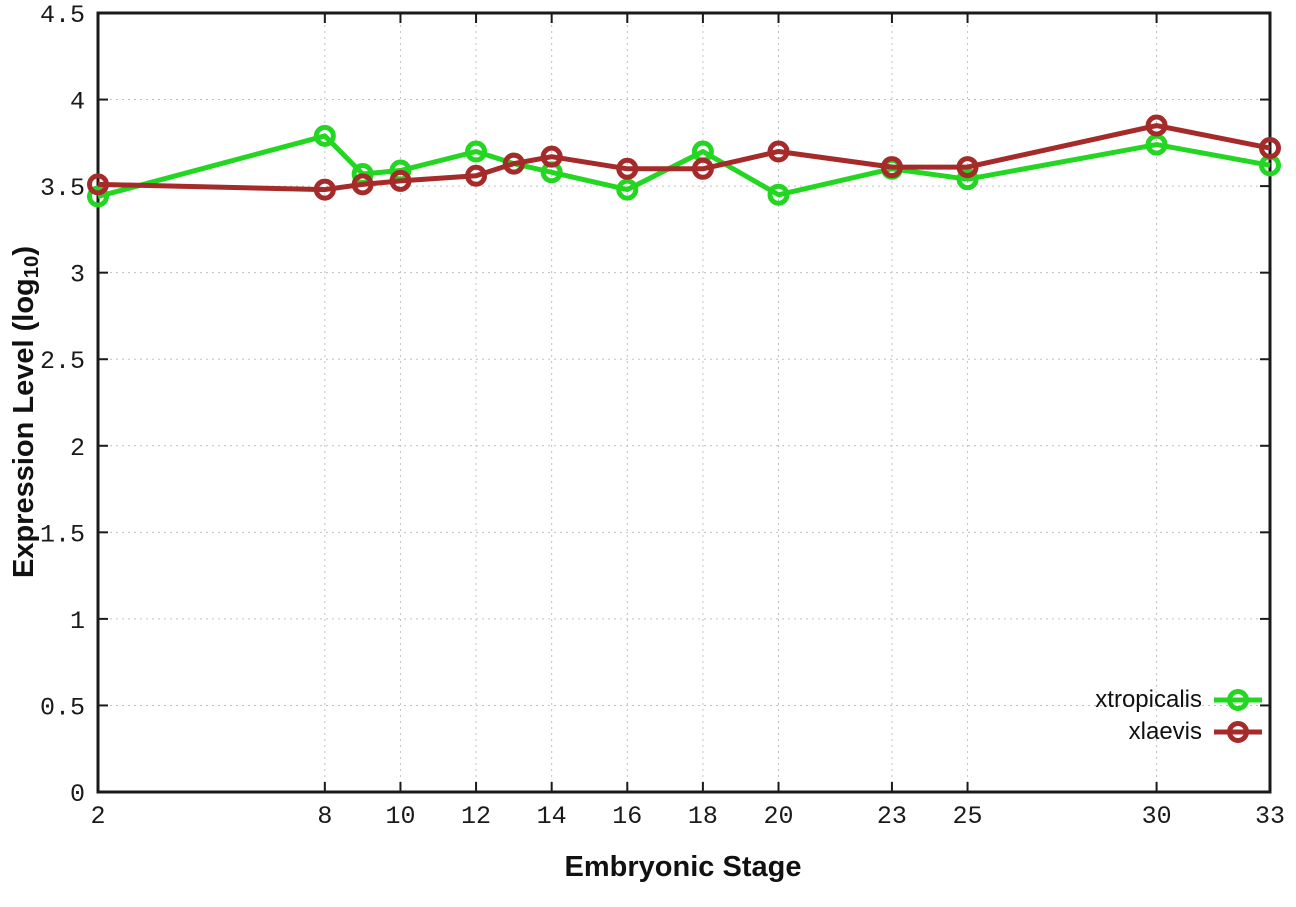 This screenshot has width=1296, height=907. Describe the element at coordinates (703, 816) in the screenshot. I see `x-tick-label: 18` at that location.